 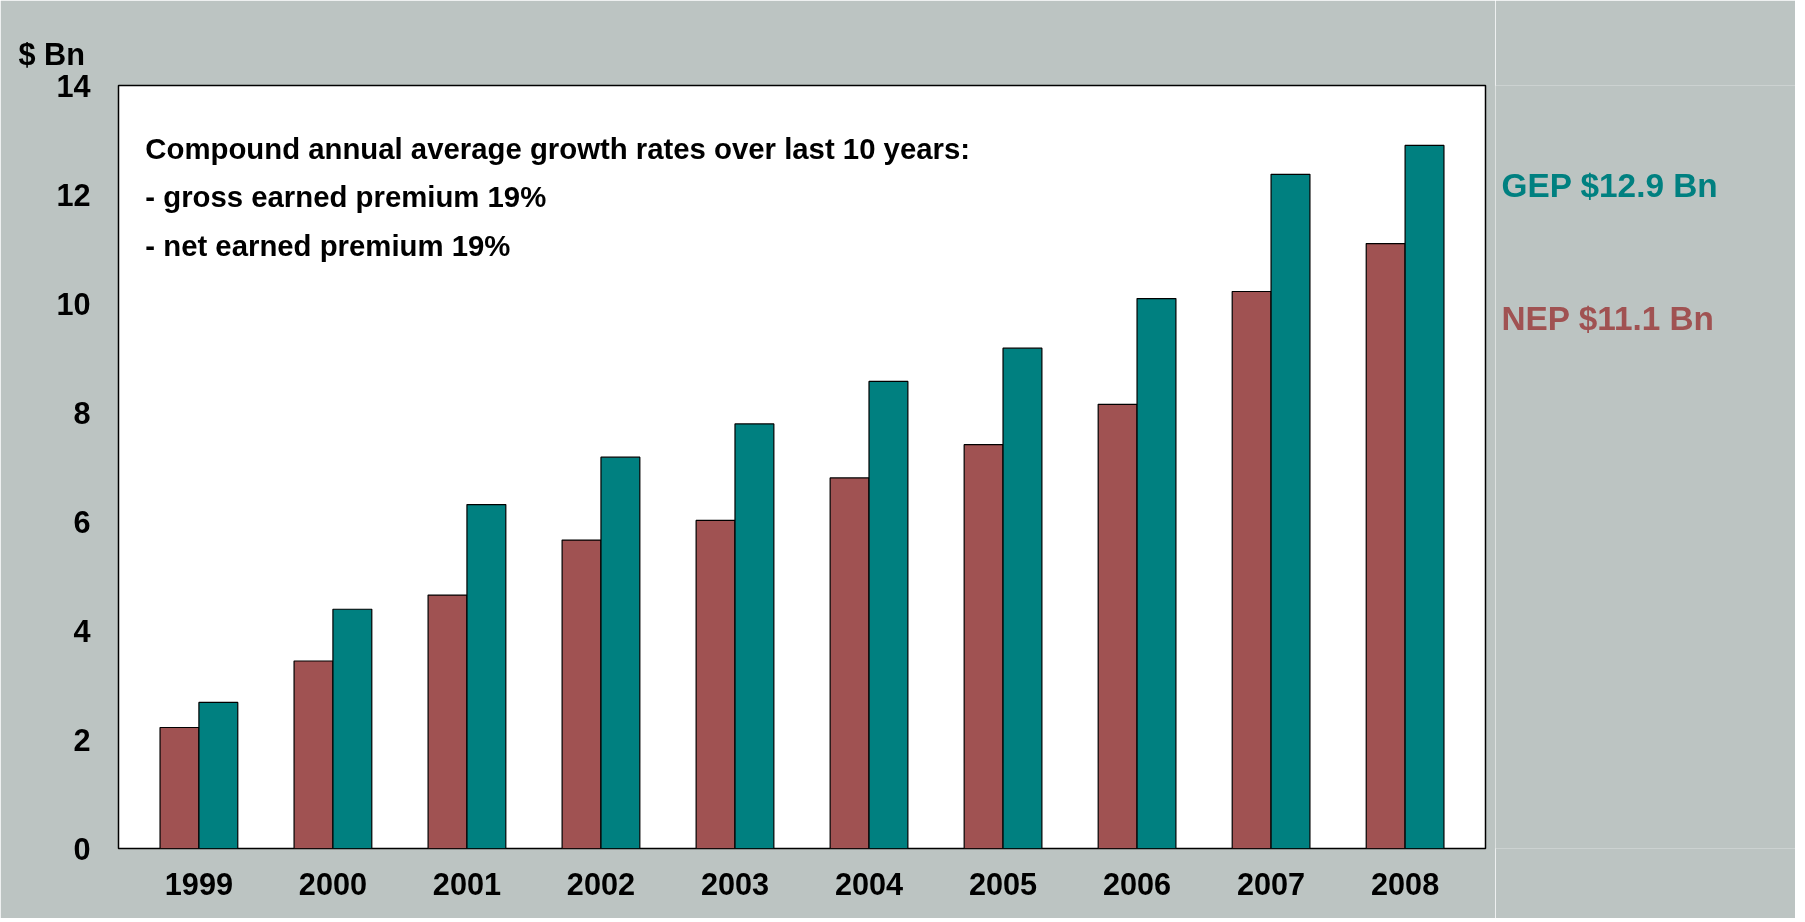 I want to click on y-tick-label: 2, so click(x=82, y=739).